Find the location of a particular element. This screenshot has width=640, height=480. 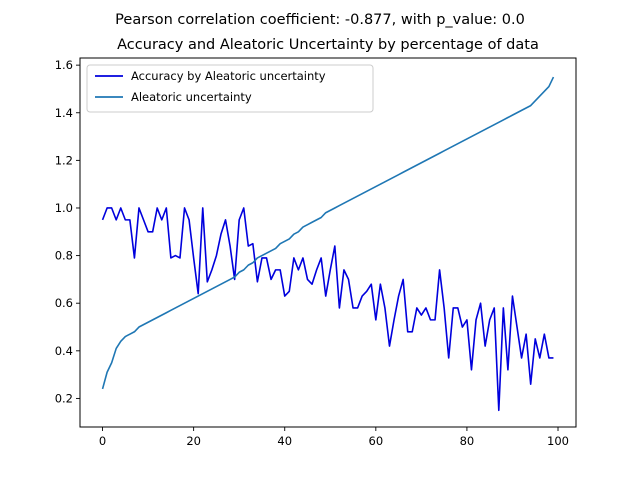

x-axis: 0 20 40 60 80 100 is located at coordinates (334, 437).